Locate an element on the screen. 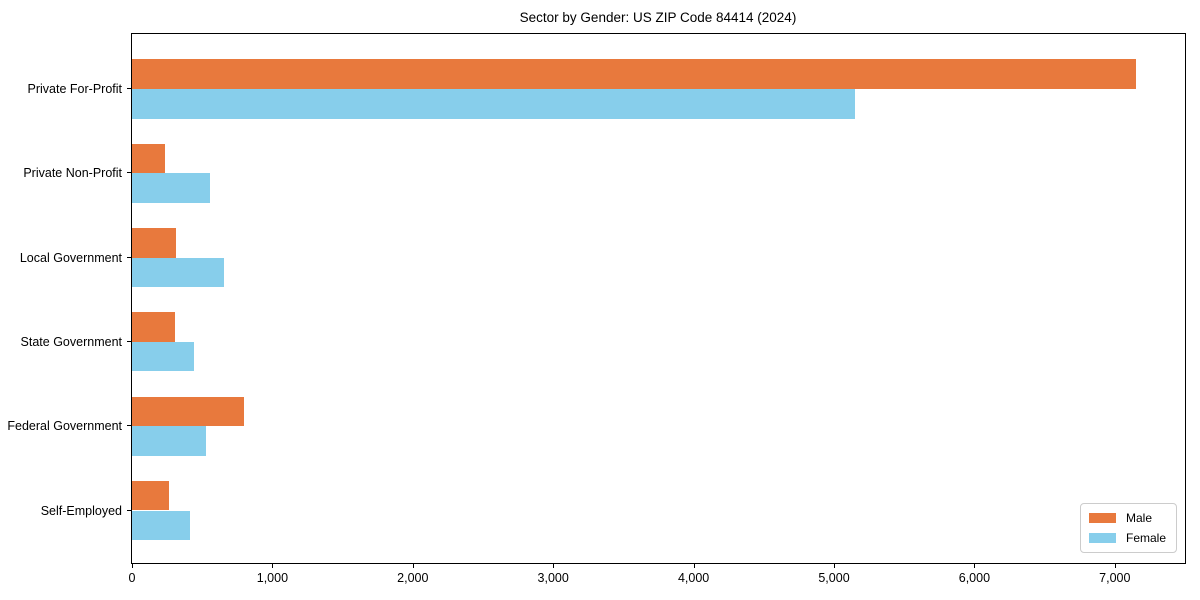 Image resolution: width=1200 pixels, height=600 pixels. y-tick-label: Private For-Profit is located at coordinates (74, 89).